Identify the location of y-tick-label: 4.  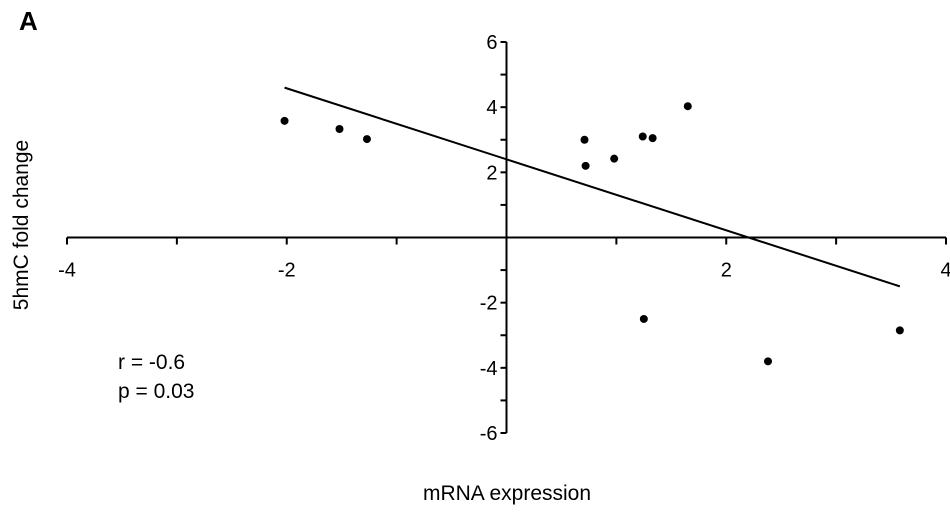
(491, 108).